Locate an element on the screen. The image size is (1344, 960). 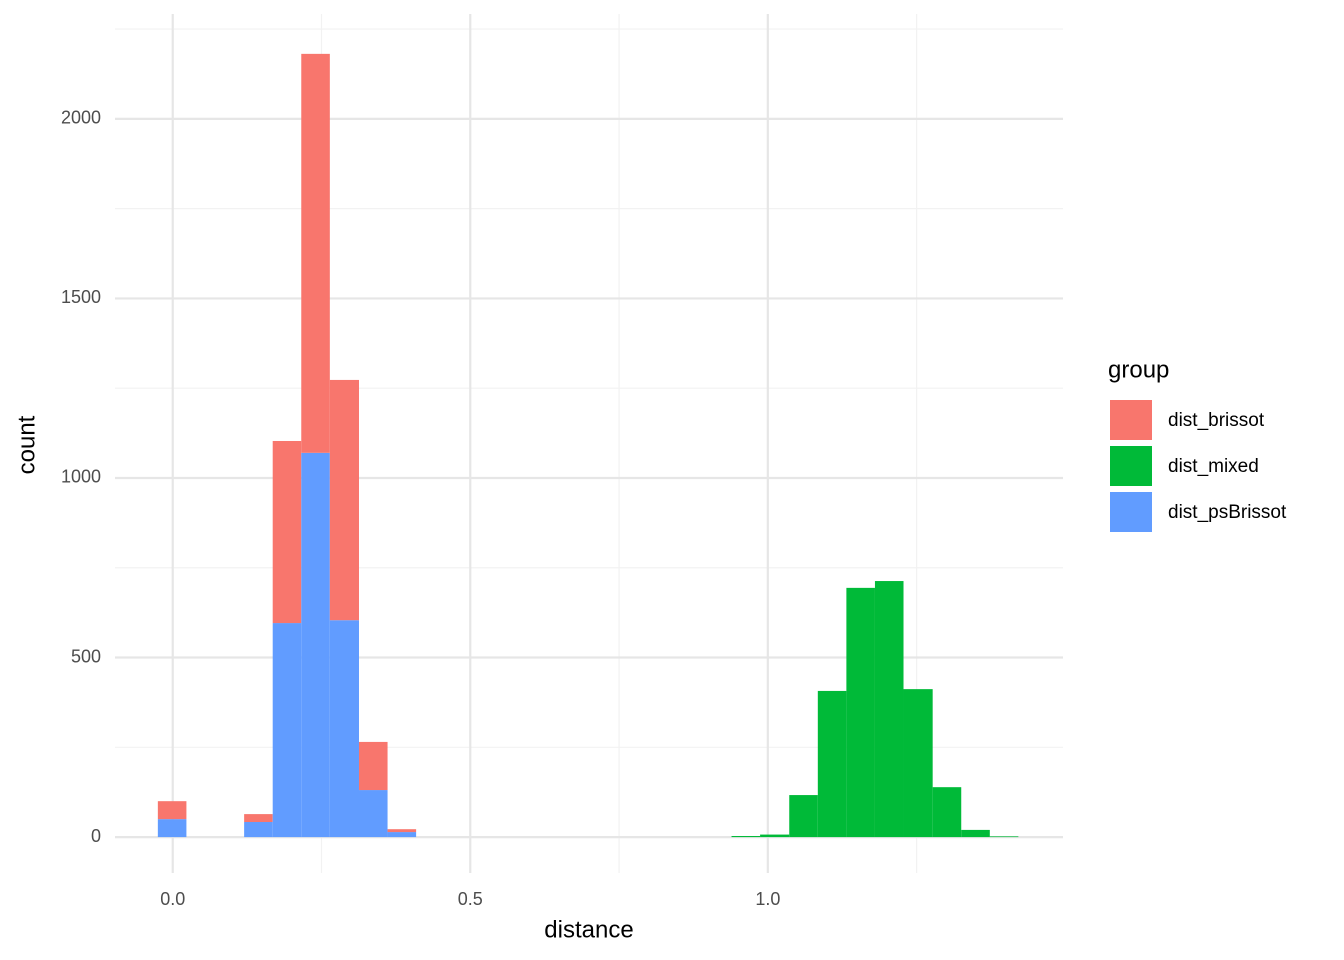
legend-label: dist_psBrissot is located at coordinates (1227, 512).